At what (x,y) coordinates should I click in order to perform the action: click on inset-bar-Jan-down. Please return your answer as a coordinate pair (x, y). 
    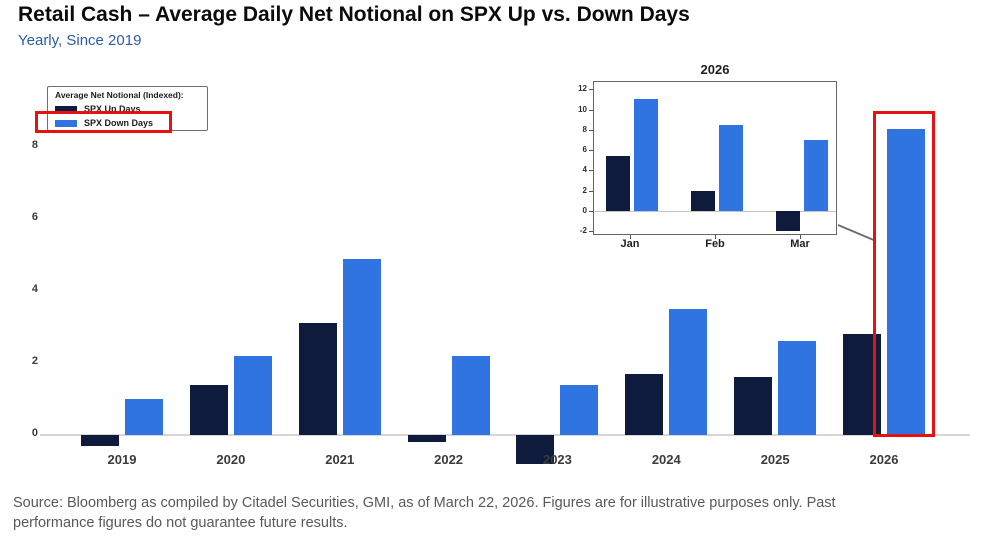
    Looking at the image, I should click on (646, 155).